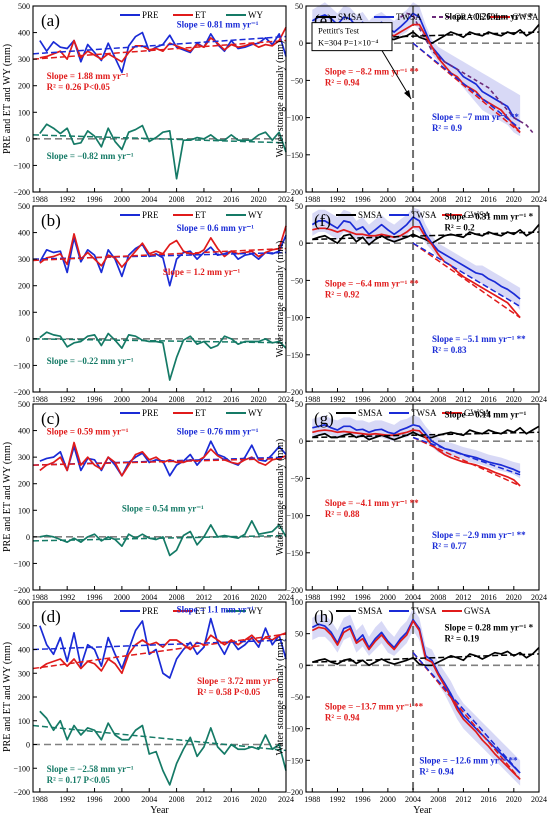  I want to click on y-tick-label: 600, so click(24, 602).